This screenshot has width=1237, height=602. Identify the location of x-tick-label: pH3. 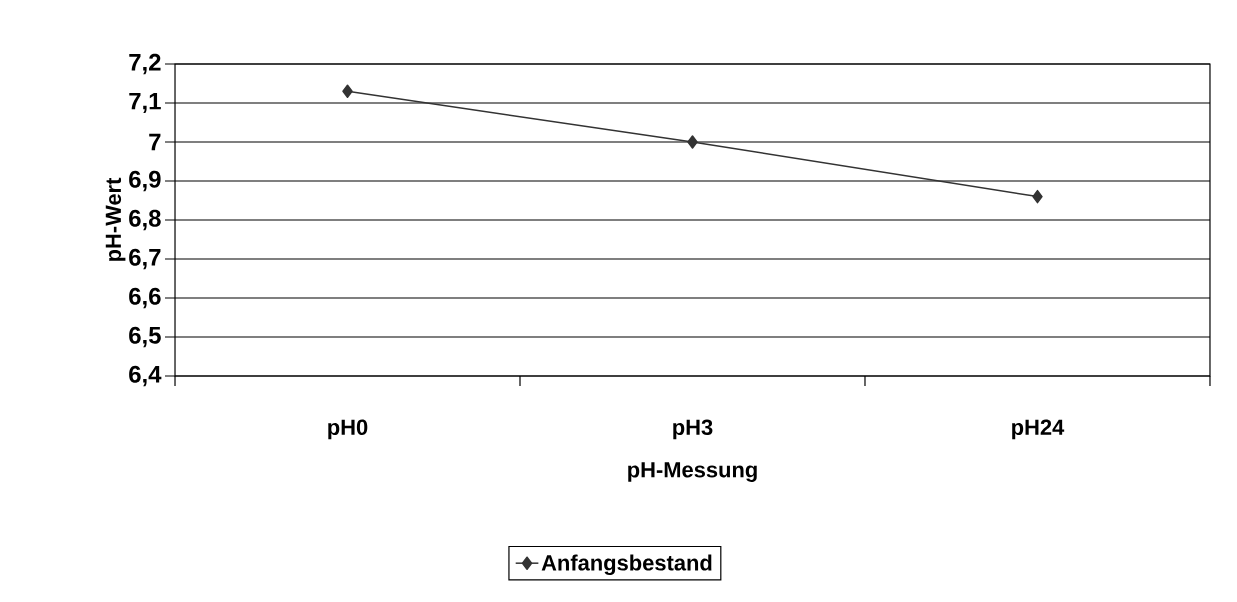
(693, 429).